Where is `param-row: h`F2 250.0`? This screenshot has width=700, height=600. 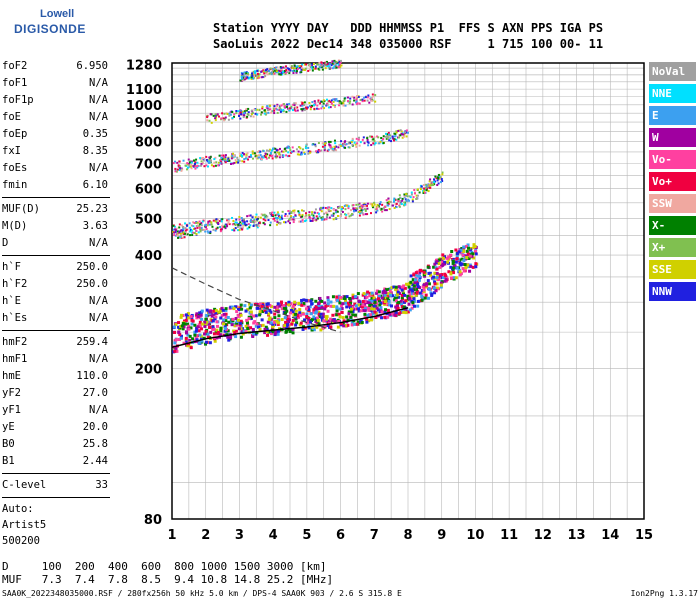
param-row: h`F2 250.0 is located at coordinates (56, 284).